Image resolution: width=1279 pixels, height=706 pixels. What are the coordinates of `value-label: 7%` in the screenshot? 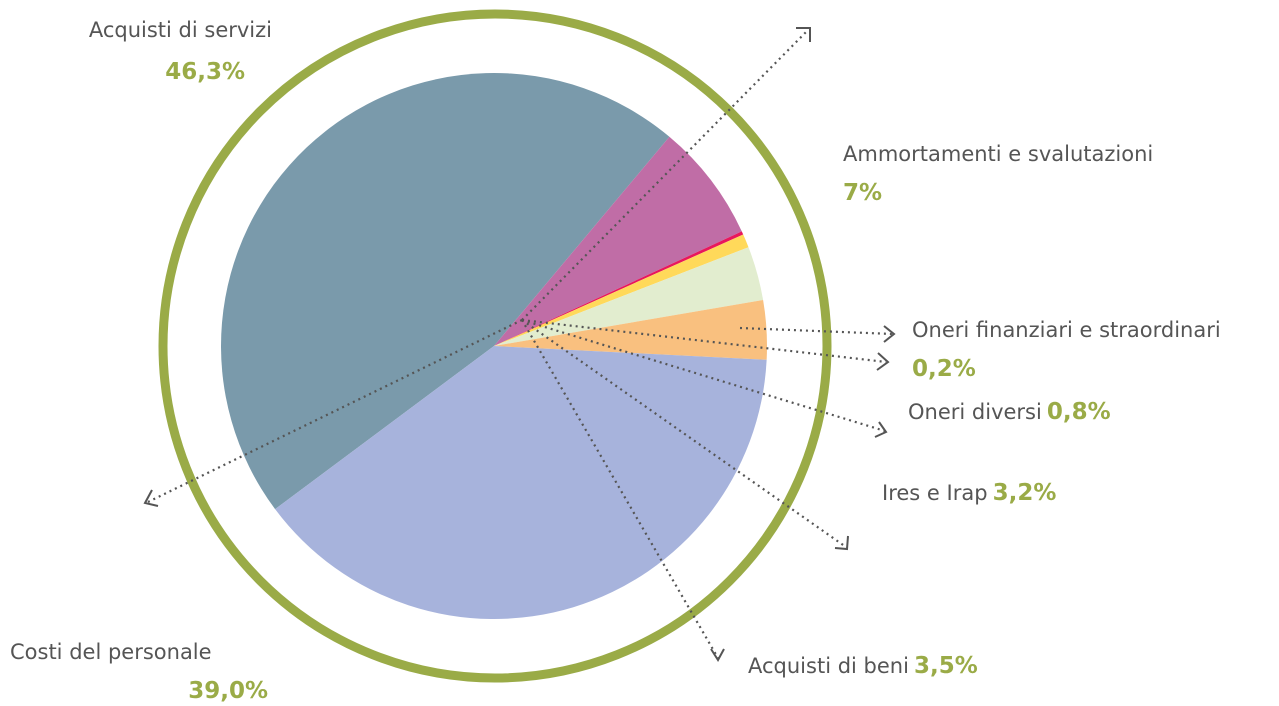 It's located at (862, 193).